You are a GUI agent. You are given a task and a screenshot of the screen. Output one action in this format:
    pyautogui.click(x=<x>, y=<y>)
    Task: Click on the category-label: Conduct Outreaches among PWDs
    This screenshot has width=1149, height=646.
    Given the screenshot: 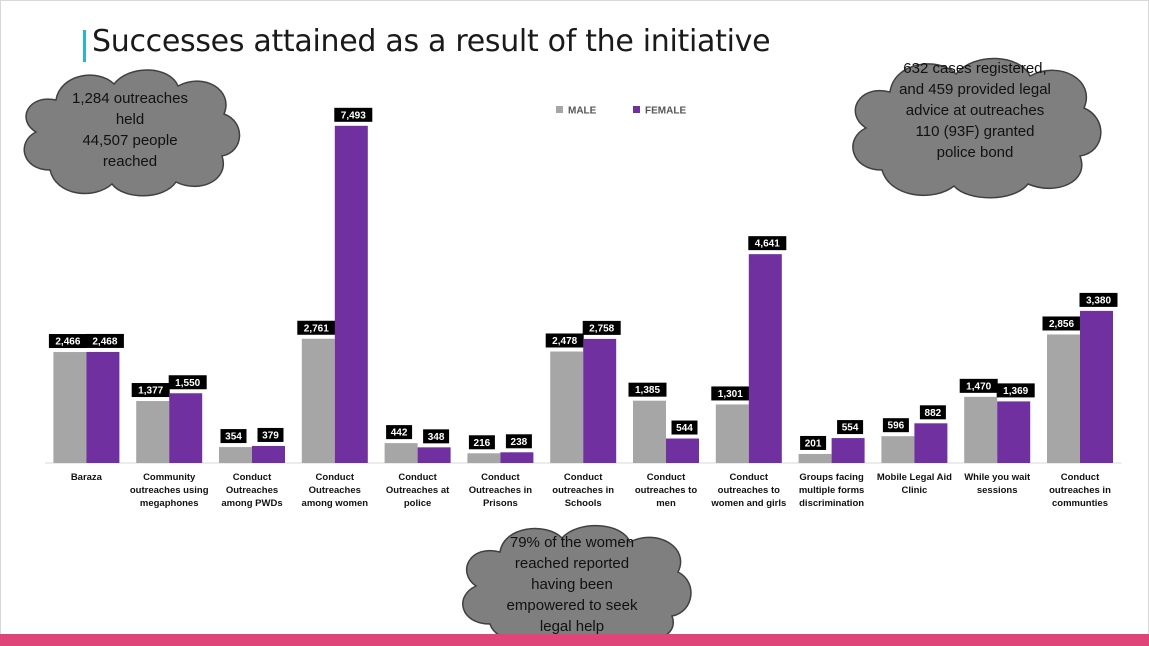 What is the action you would take?
    pyautogui.click(x=251, y=490)
    